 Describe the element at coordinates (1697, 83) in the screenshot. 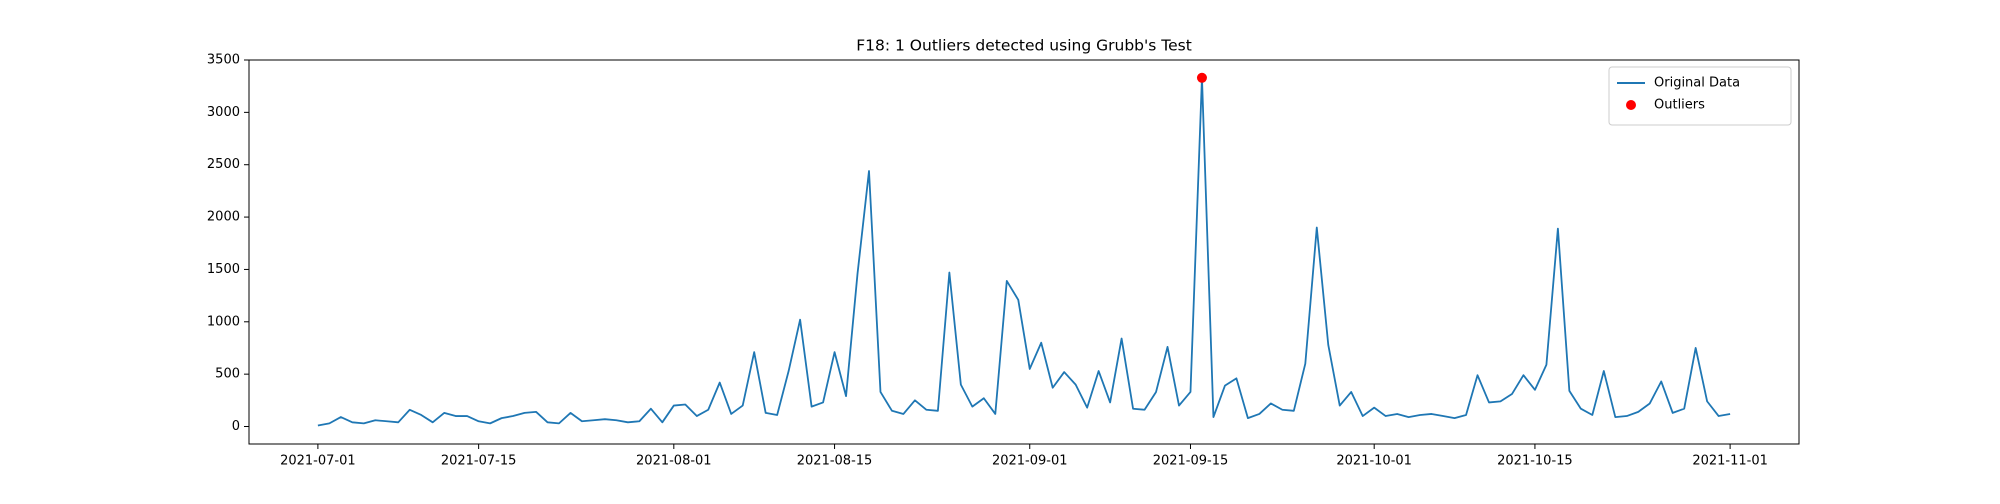

I see `legend-label: Original Data` at that location.